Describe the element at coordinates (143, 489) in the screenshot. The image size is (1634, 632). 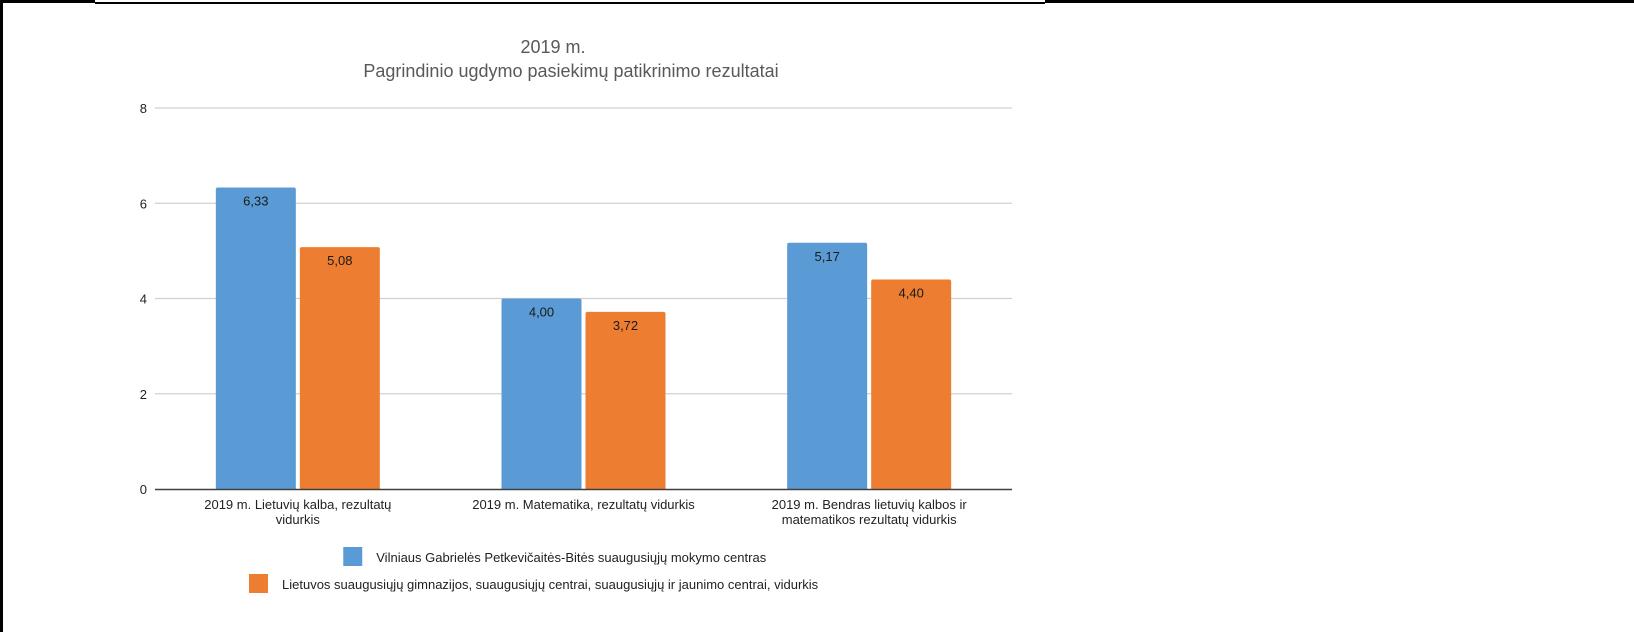
I see `y-tick-label: 0` at that location.